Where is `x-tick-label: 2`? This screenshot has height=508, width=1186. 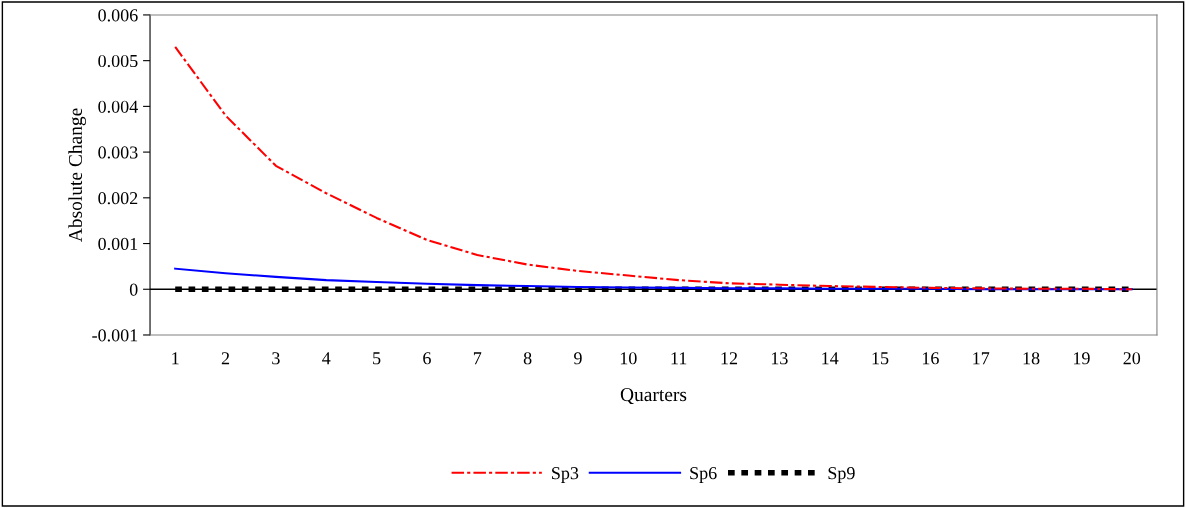
x-tick-label: 2 is located at coordinates (225, 358).